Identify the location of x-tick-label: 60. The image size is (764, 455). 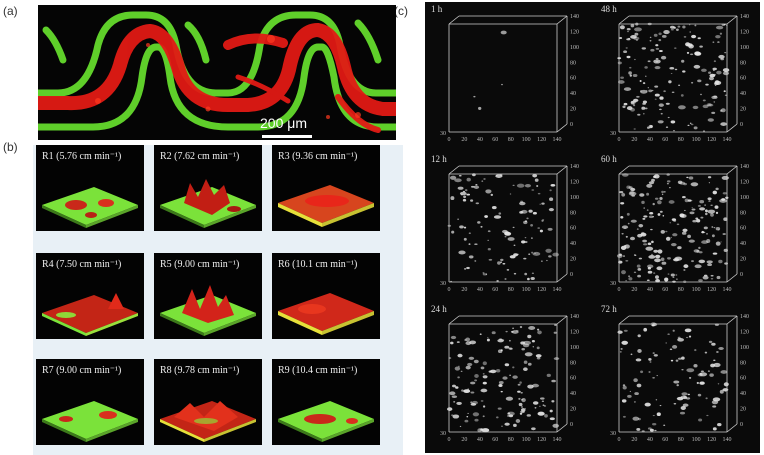
(665, 440).